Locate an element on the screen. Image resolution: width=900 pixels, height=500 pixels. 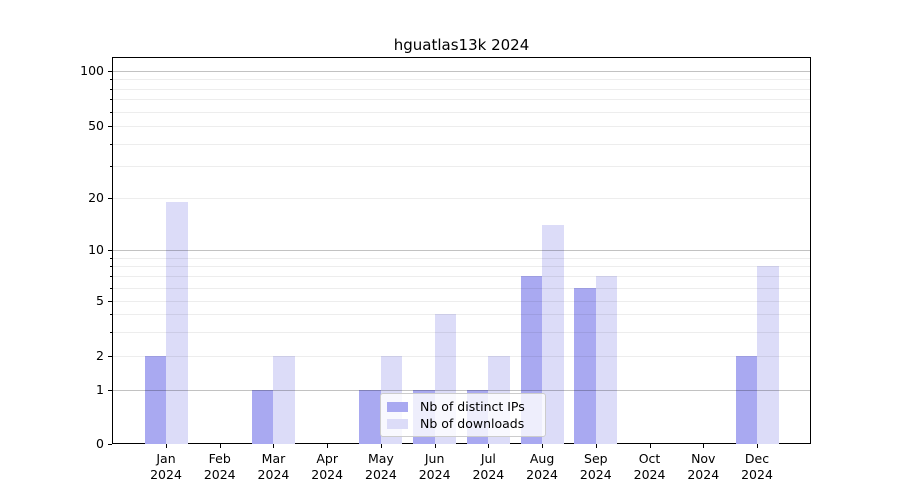
legend-swatch-distinct-ips is located at coordinates (397, 406).